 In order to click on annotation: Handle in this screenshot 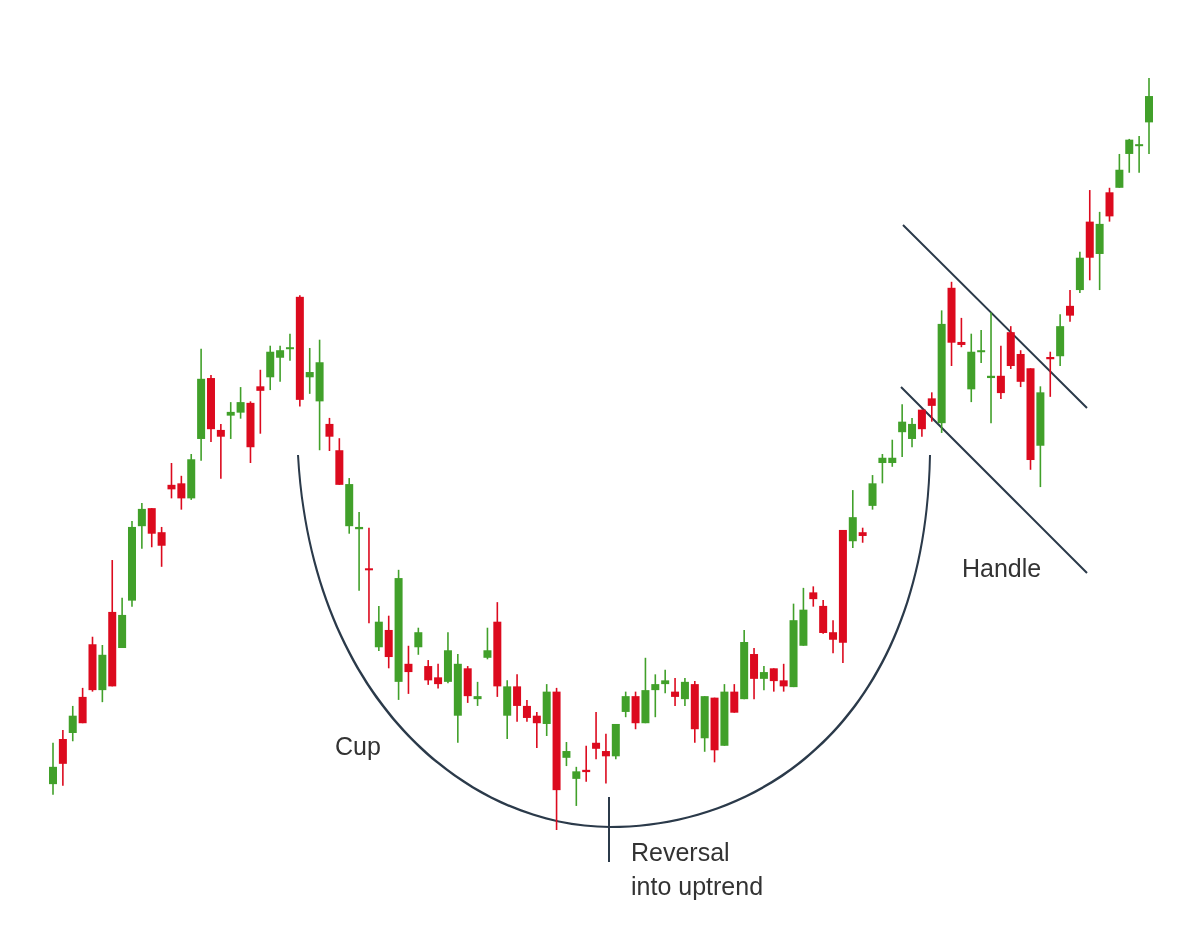, I will do `click(1002, 568)`.